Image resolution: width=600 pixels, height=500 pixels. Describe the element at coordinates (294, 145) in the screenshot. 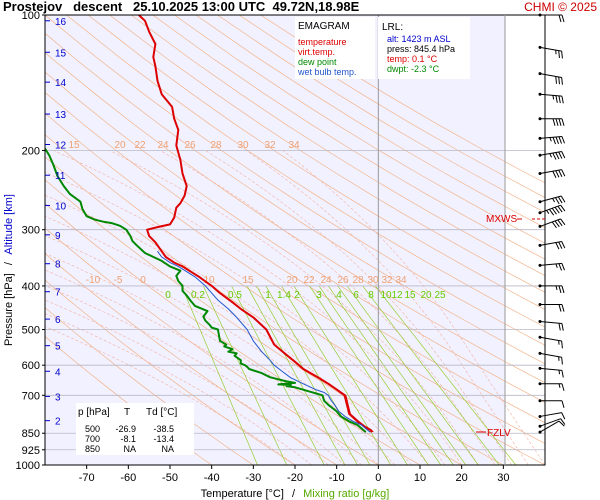

I see `mixing-ratio-label-upper: 34` at that location.